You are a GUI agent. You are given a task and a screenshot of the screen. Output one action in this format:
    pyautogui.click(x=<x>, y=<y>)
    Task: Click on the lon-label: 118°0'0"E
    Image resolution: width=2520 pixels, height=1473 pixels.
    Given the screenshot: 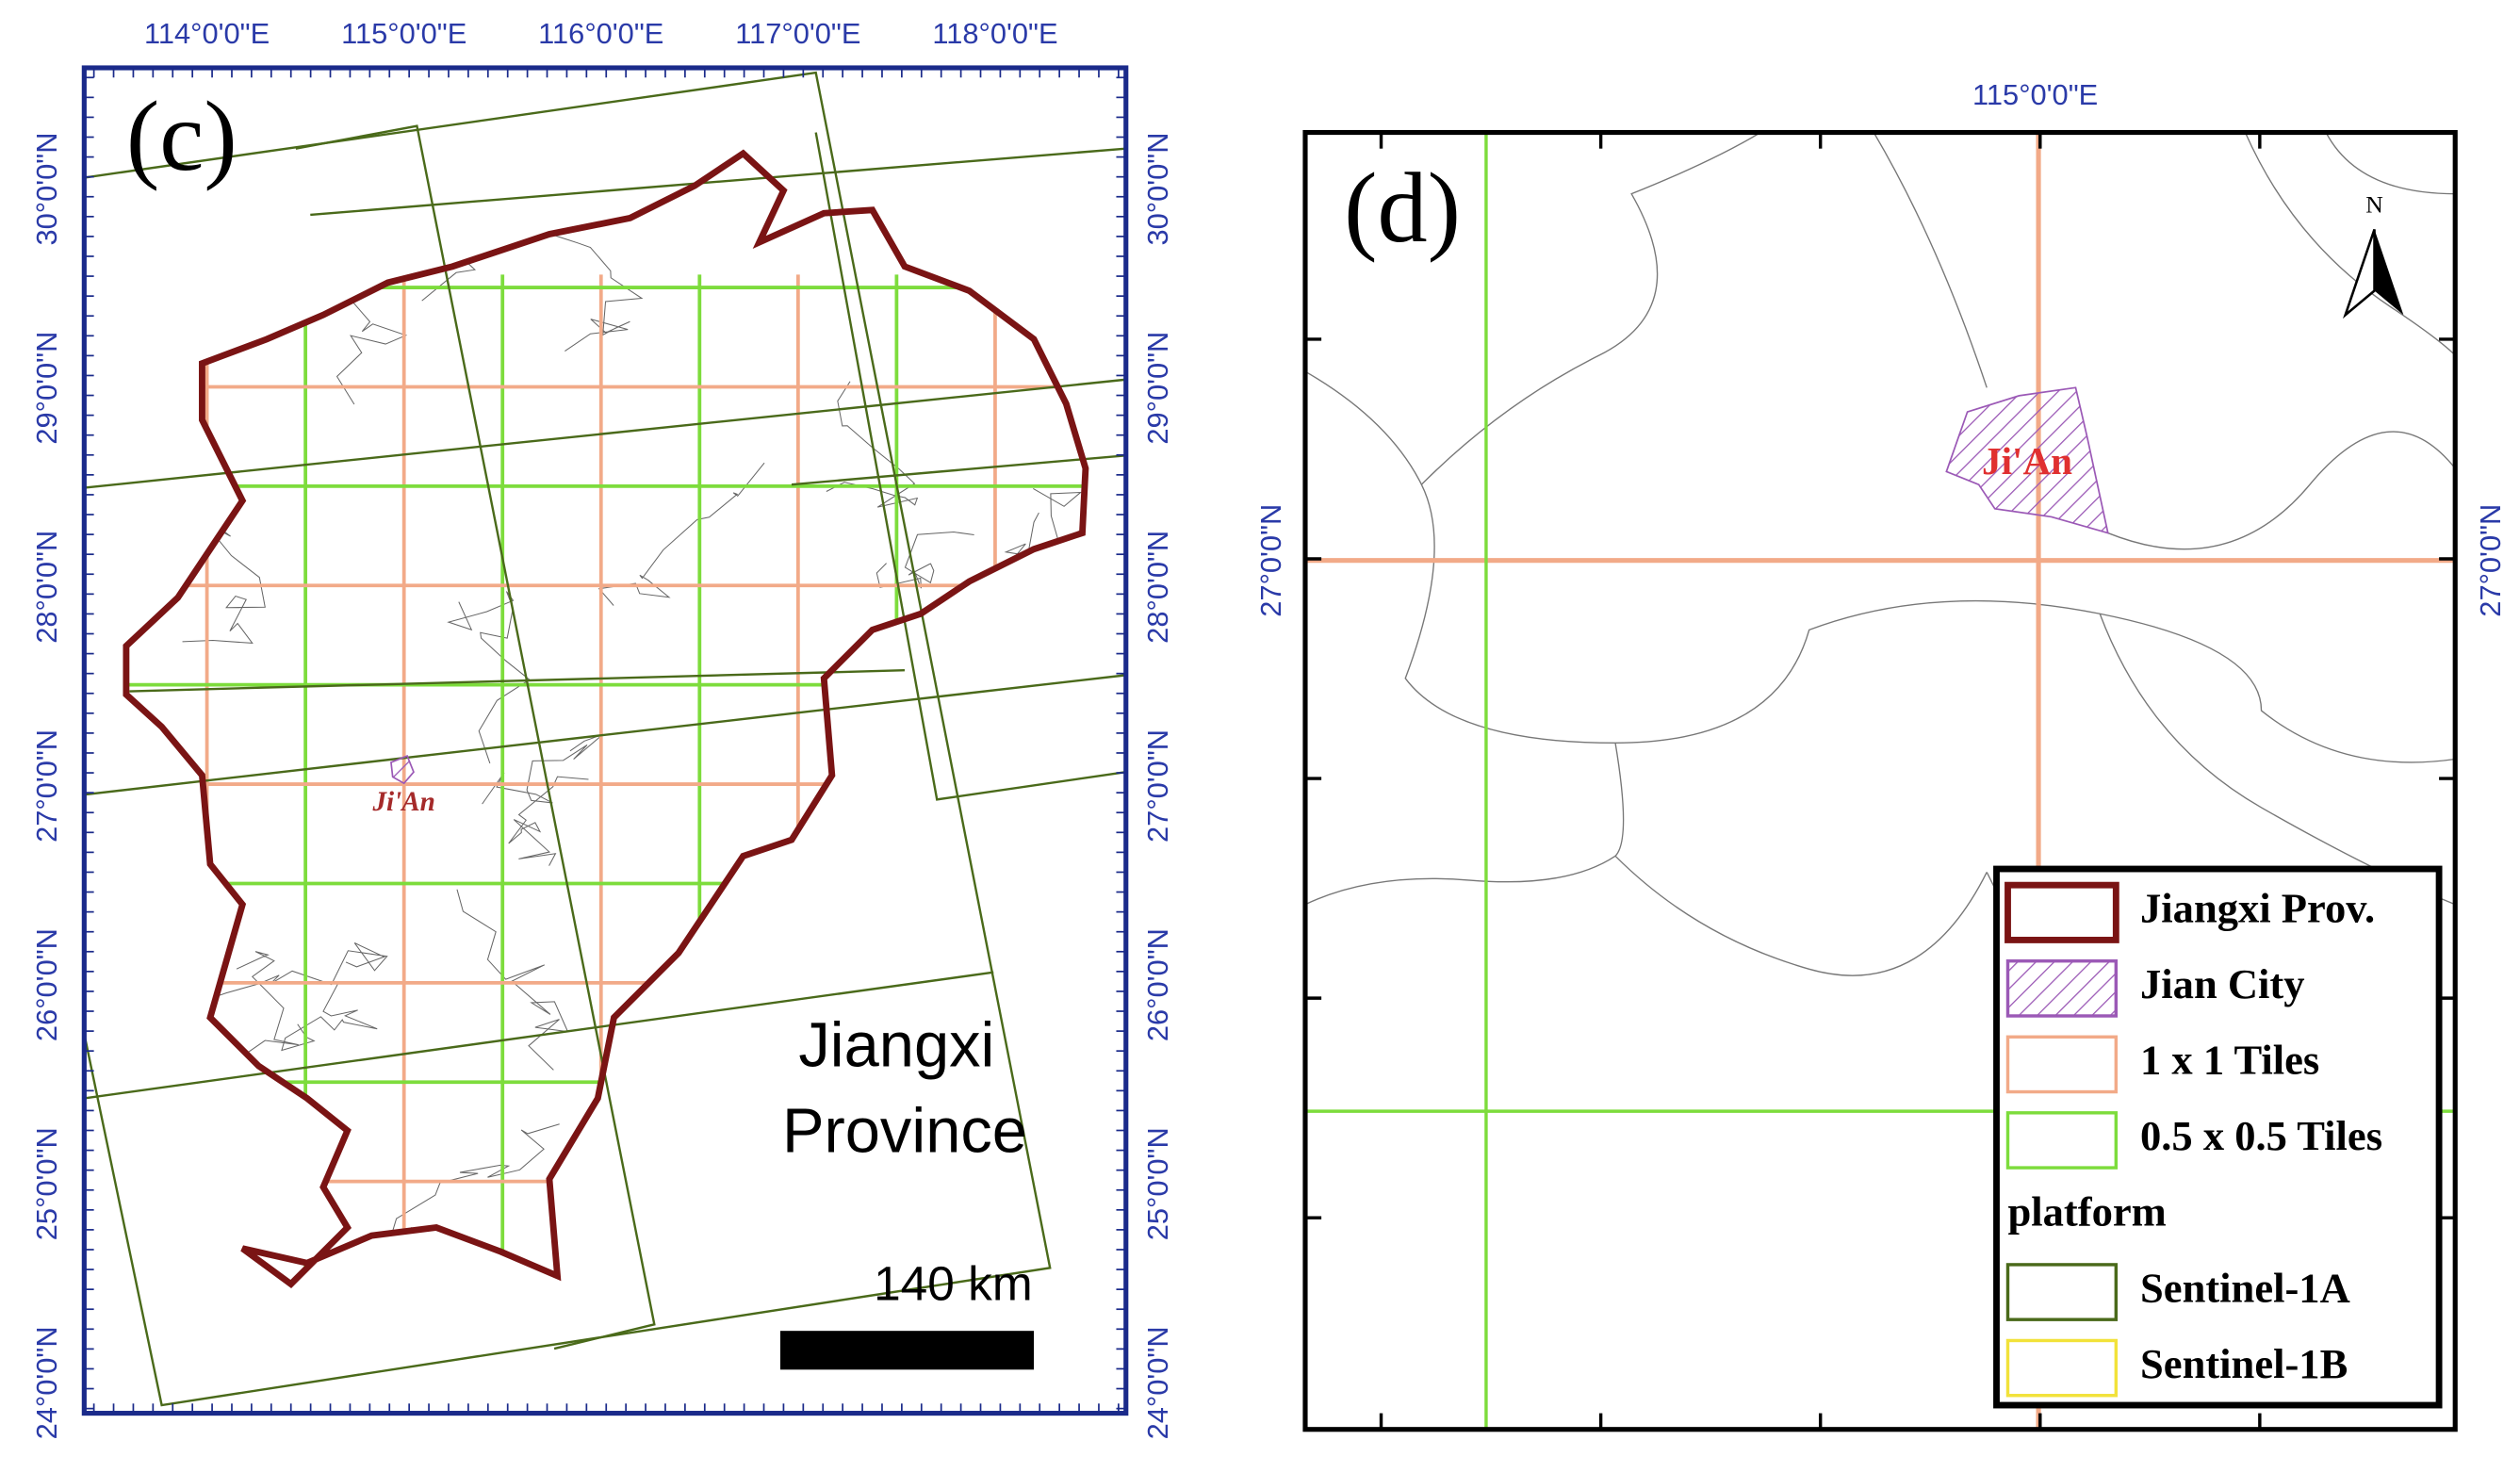 What is the action you would take?
    pyautogui.click(x=995, y=33)
    